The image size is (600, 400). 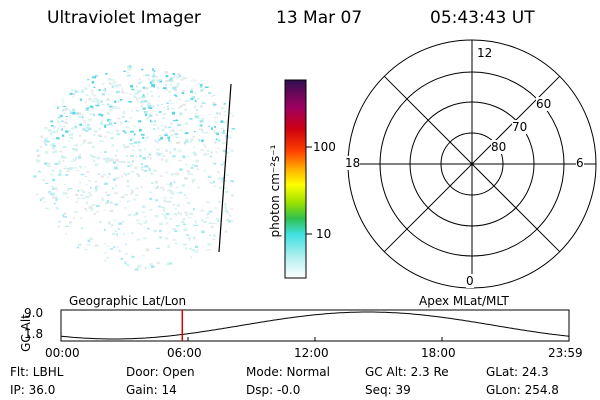 I want to click on time-label: 05:43:43 UT, so click(x=482, y=18).